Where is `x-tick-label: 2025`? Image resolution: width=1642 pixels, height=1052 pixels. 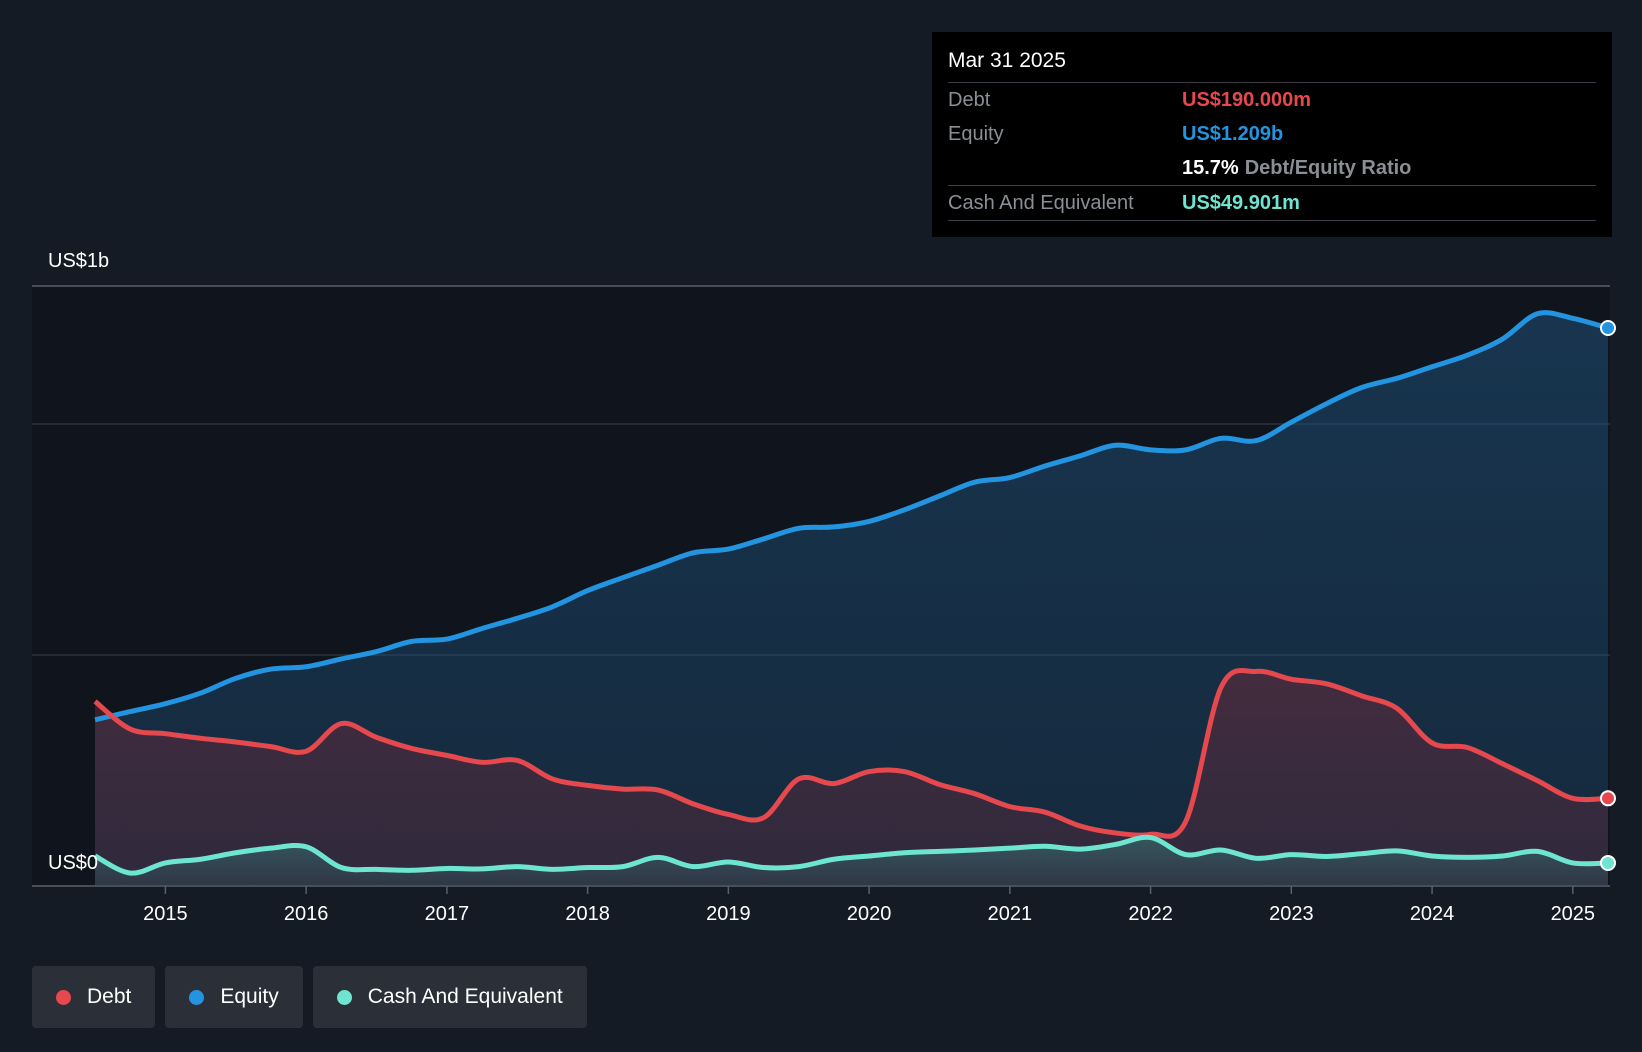 x-tick-label: 2025 is located at coordinates (1573, 914).